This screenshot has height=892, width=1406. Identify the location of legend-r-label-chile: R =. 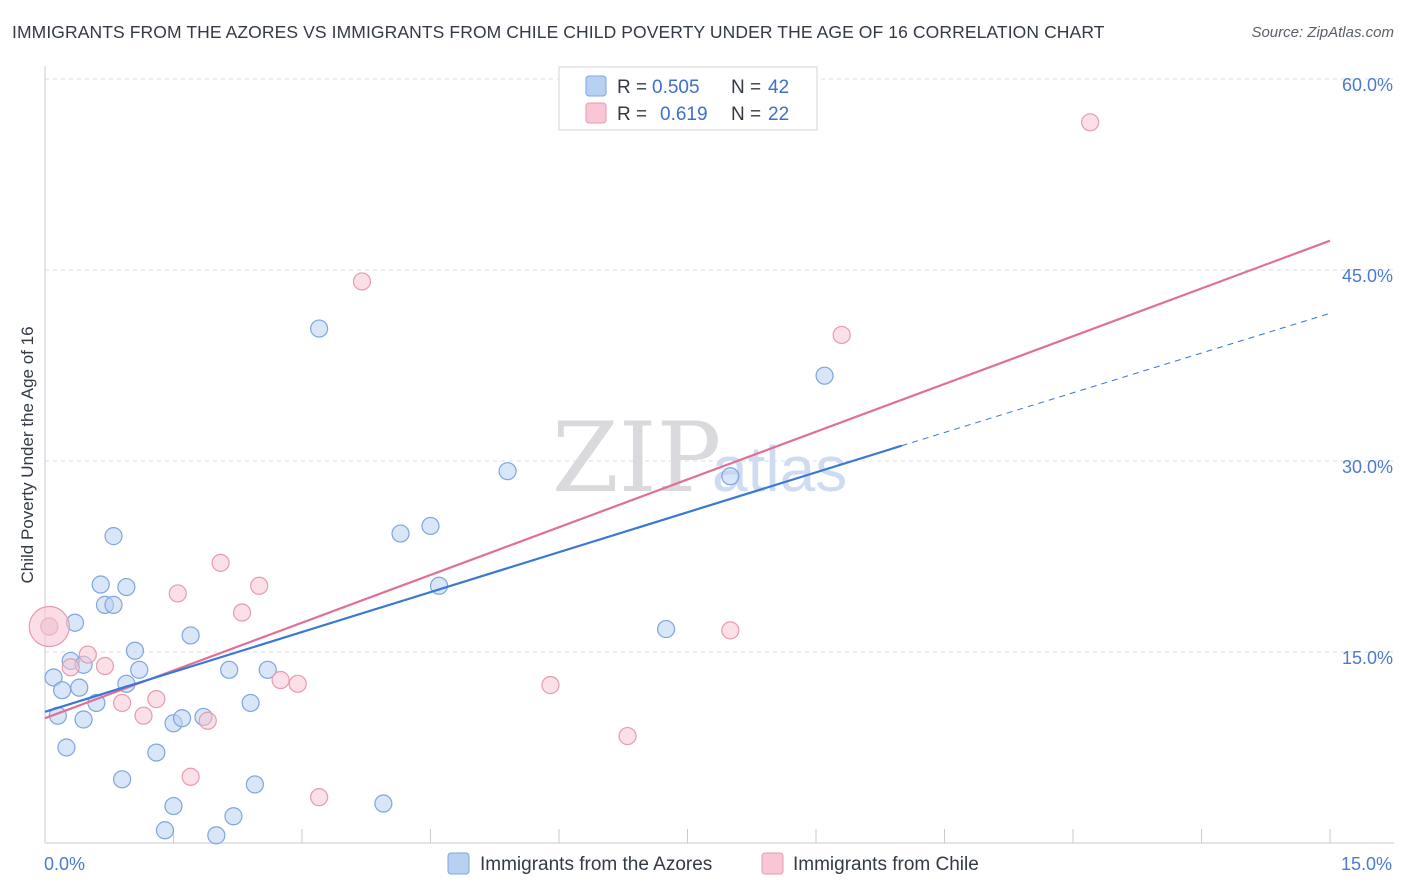
(632, 114).